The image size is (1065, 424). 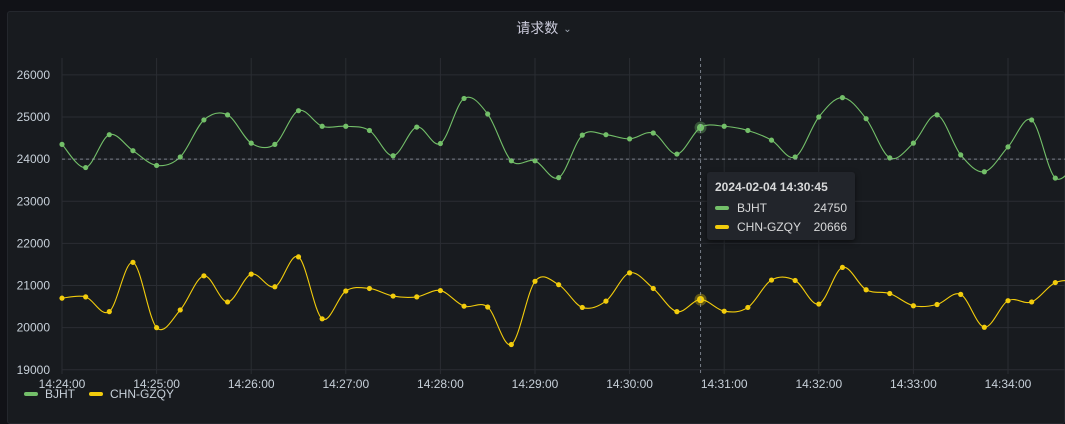 What do you see at coordinates (440, 384) in the screenshot?
I see `x-tick-label: 14:28:00` at bounding box center [440, 384].